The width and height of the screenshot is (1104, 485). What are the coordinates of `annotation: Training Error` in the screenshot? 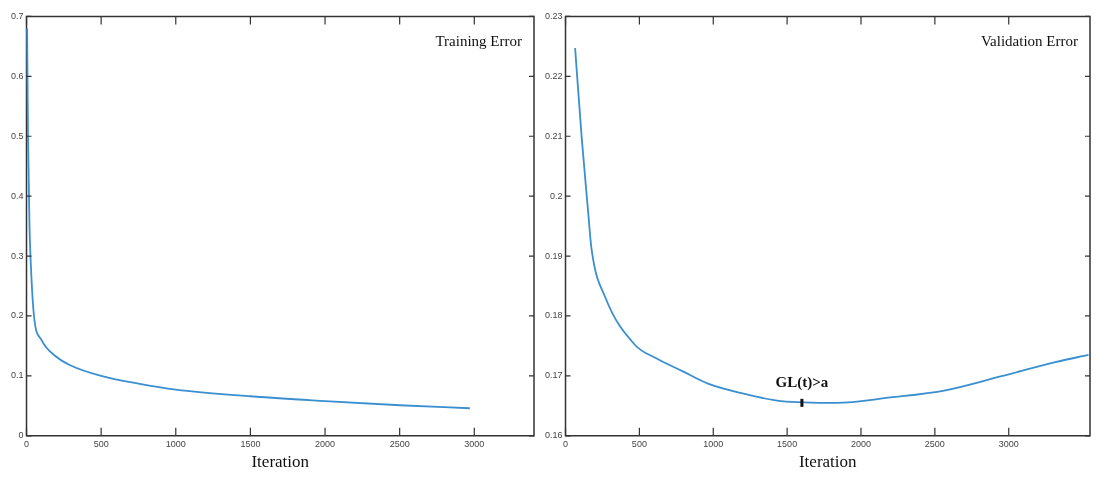 It's located at (478, 40).